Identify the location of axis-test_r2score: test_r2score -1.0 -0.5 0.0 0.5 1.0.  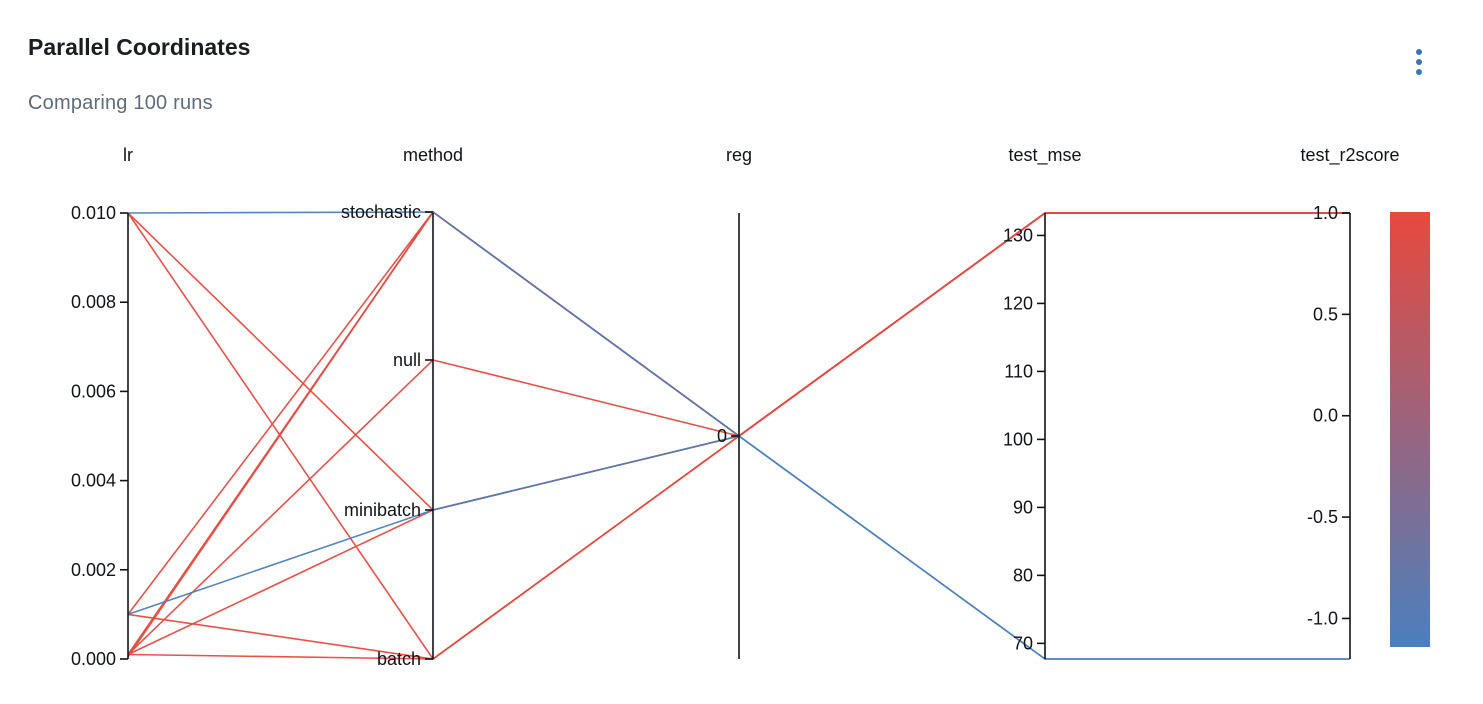
(1350, 402).